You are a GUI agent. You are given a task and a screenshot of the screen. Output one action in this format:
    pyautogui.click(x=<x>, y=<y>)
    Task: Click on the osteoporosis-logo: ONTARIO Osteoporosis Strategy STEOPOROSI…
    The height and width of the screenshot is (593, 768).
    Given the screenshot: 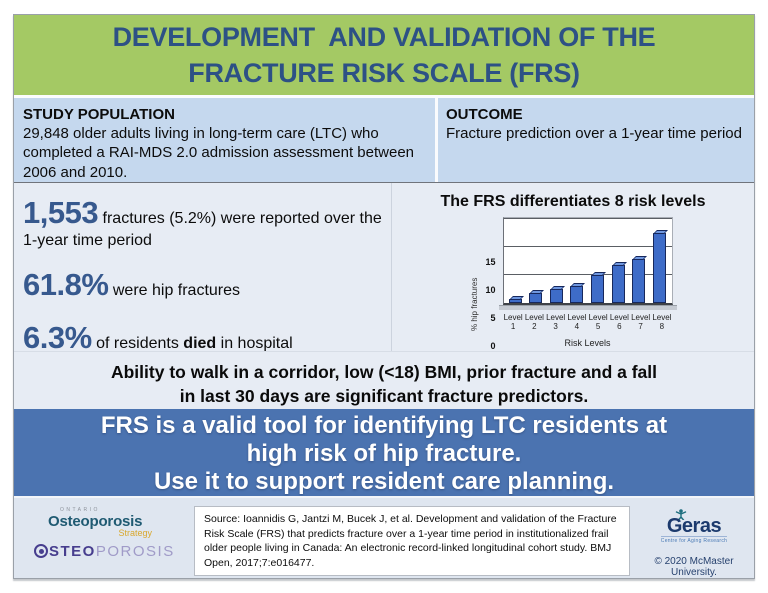 What is the action you would take?
    pyautogui.click(x=107, y=533)
    